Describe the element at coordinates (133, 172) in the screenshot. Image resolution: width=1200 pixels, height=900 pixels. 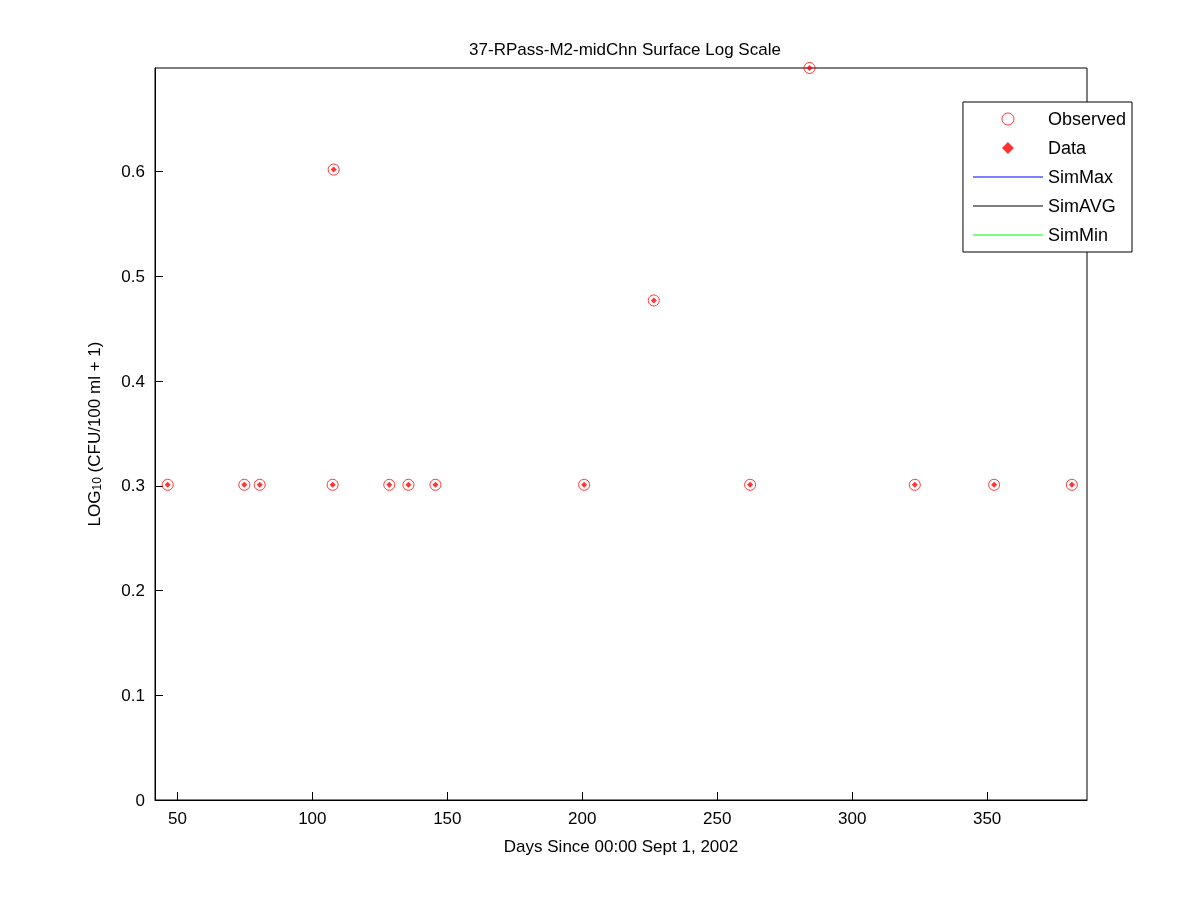
I see `y-tick-label: 0.6` at that location.